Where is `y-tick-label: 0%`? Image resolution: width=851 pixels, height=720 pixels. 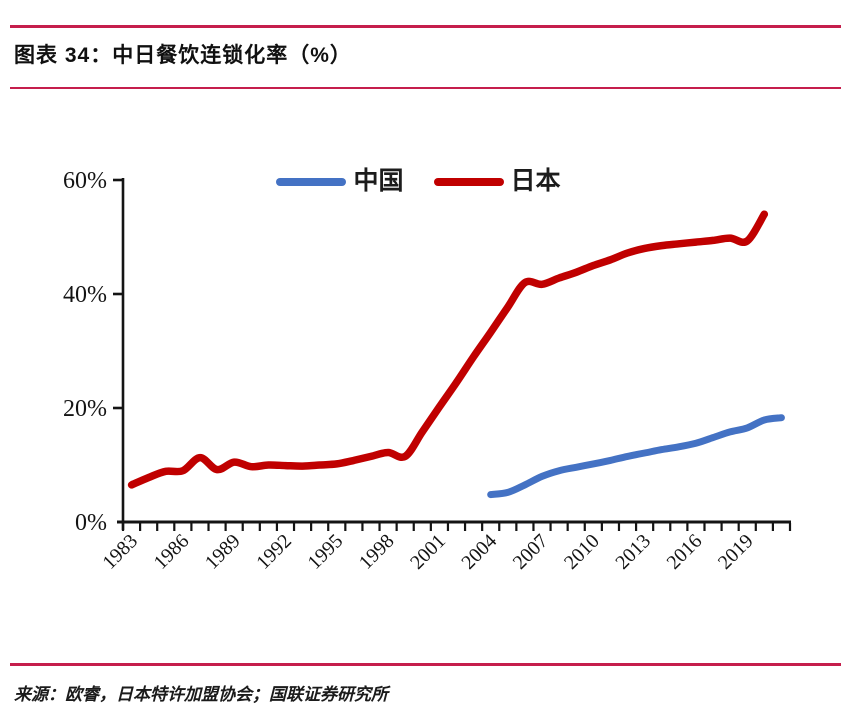
y-tick-label: 0% is located at coordinates (91, 523).